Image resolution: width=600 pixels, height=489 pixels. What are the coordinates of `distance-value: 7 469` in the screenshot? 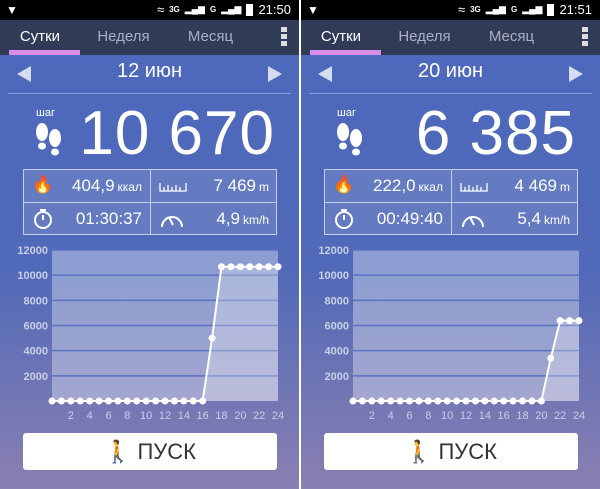 It's located at (234, 185).